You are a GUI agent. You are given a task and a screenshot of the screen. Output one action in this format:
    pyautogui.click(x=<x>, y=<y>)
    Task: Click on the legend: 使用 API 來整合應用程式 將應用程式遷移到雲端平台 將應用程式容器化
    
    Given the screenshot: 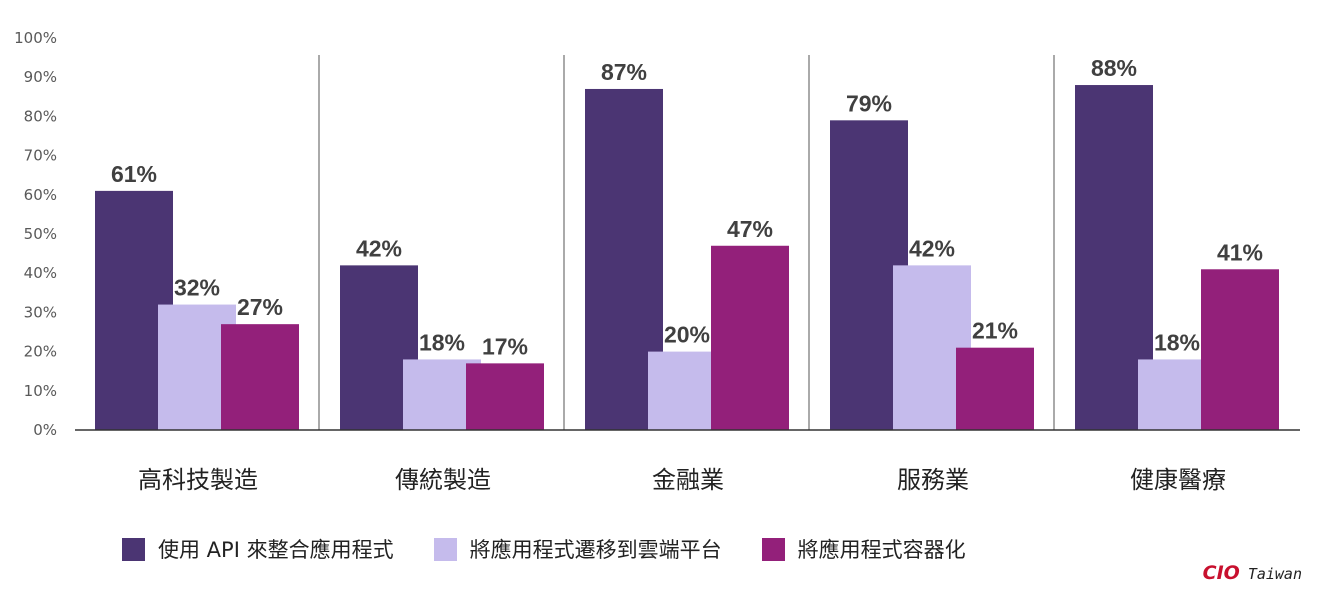 What is the action you would take?
    pyautogui.click(x=564, y=549)
    